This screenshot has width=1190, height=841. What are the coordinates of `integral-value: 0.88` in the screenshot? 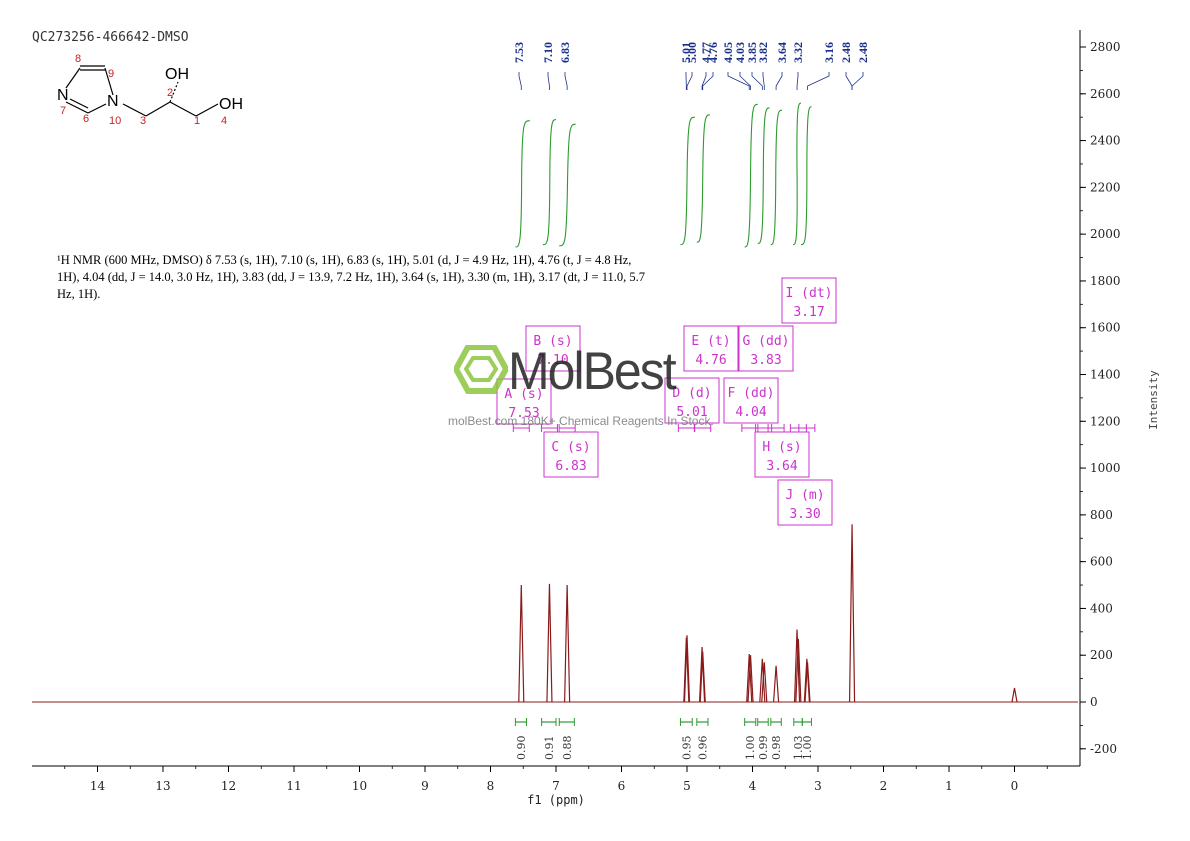 It's located at (567, 748).